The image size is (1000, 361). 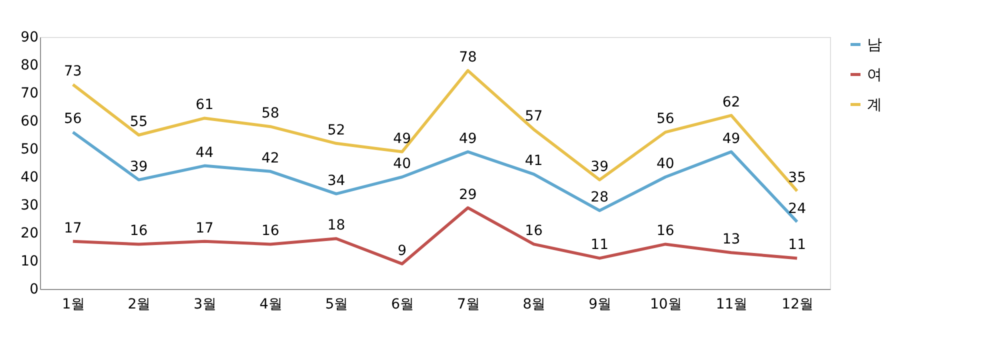 I want to click on data-label: 35, so click(x=797, y=178).